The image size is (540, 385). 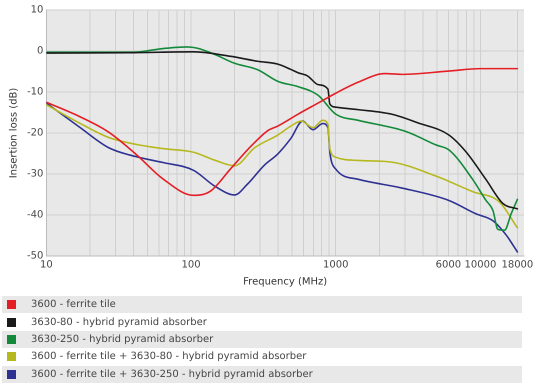 What do you see at coordinates (35, 133) in the screenshot?
I see `y-tick-label: -20` at bounding box center [35, 133].